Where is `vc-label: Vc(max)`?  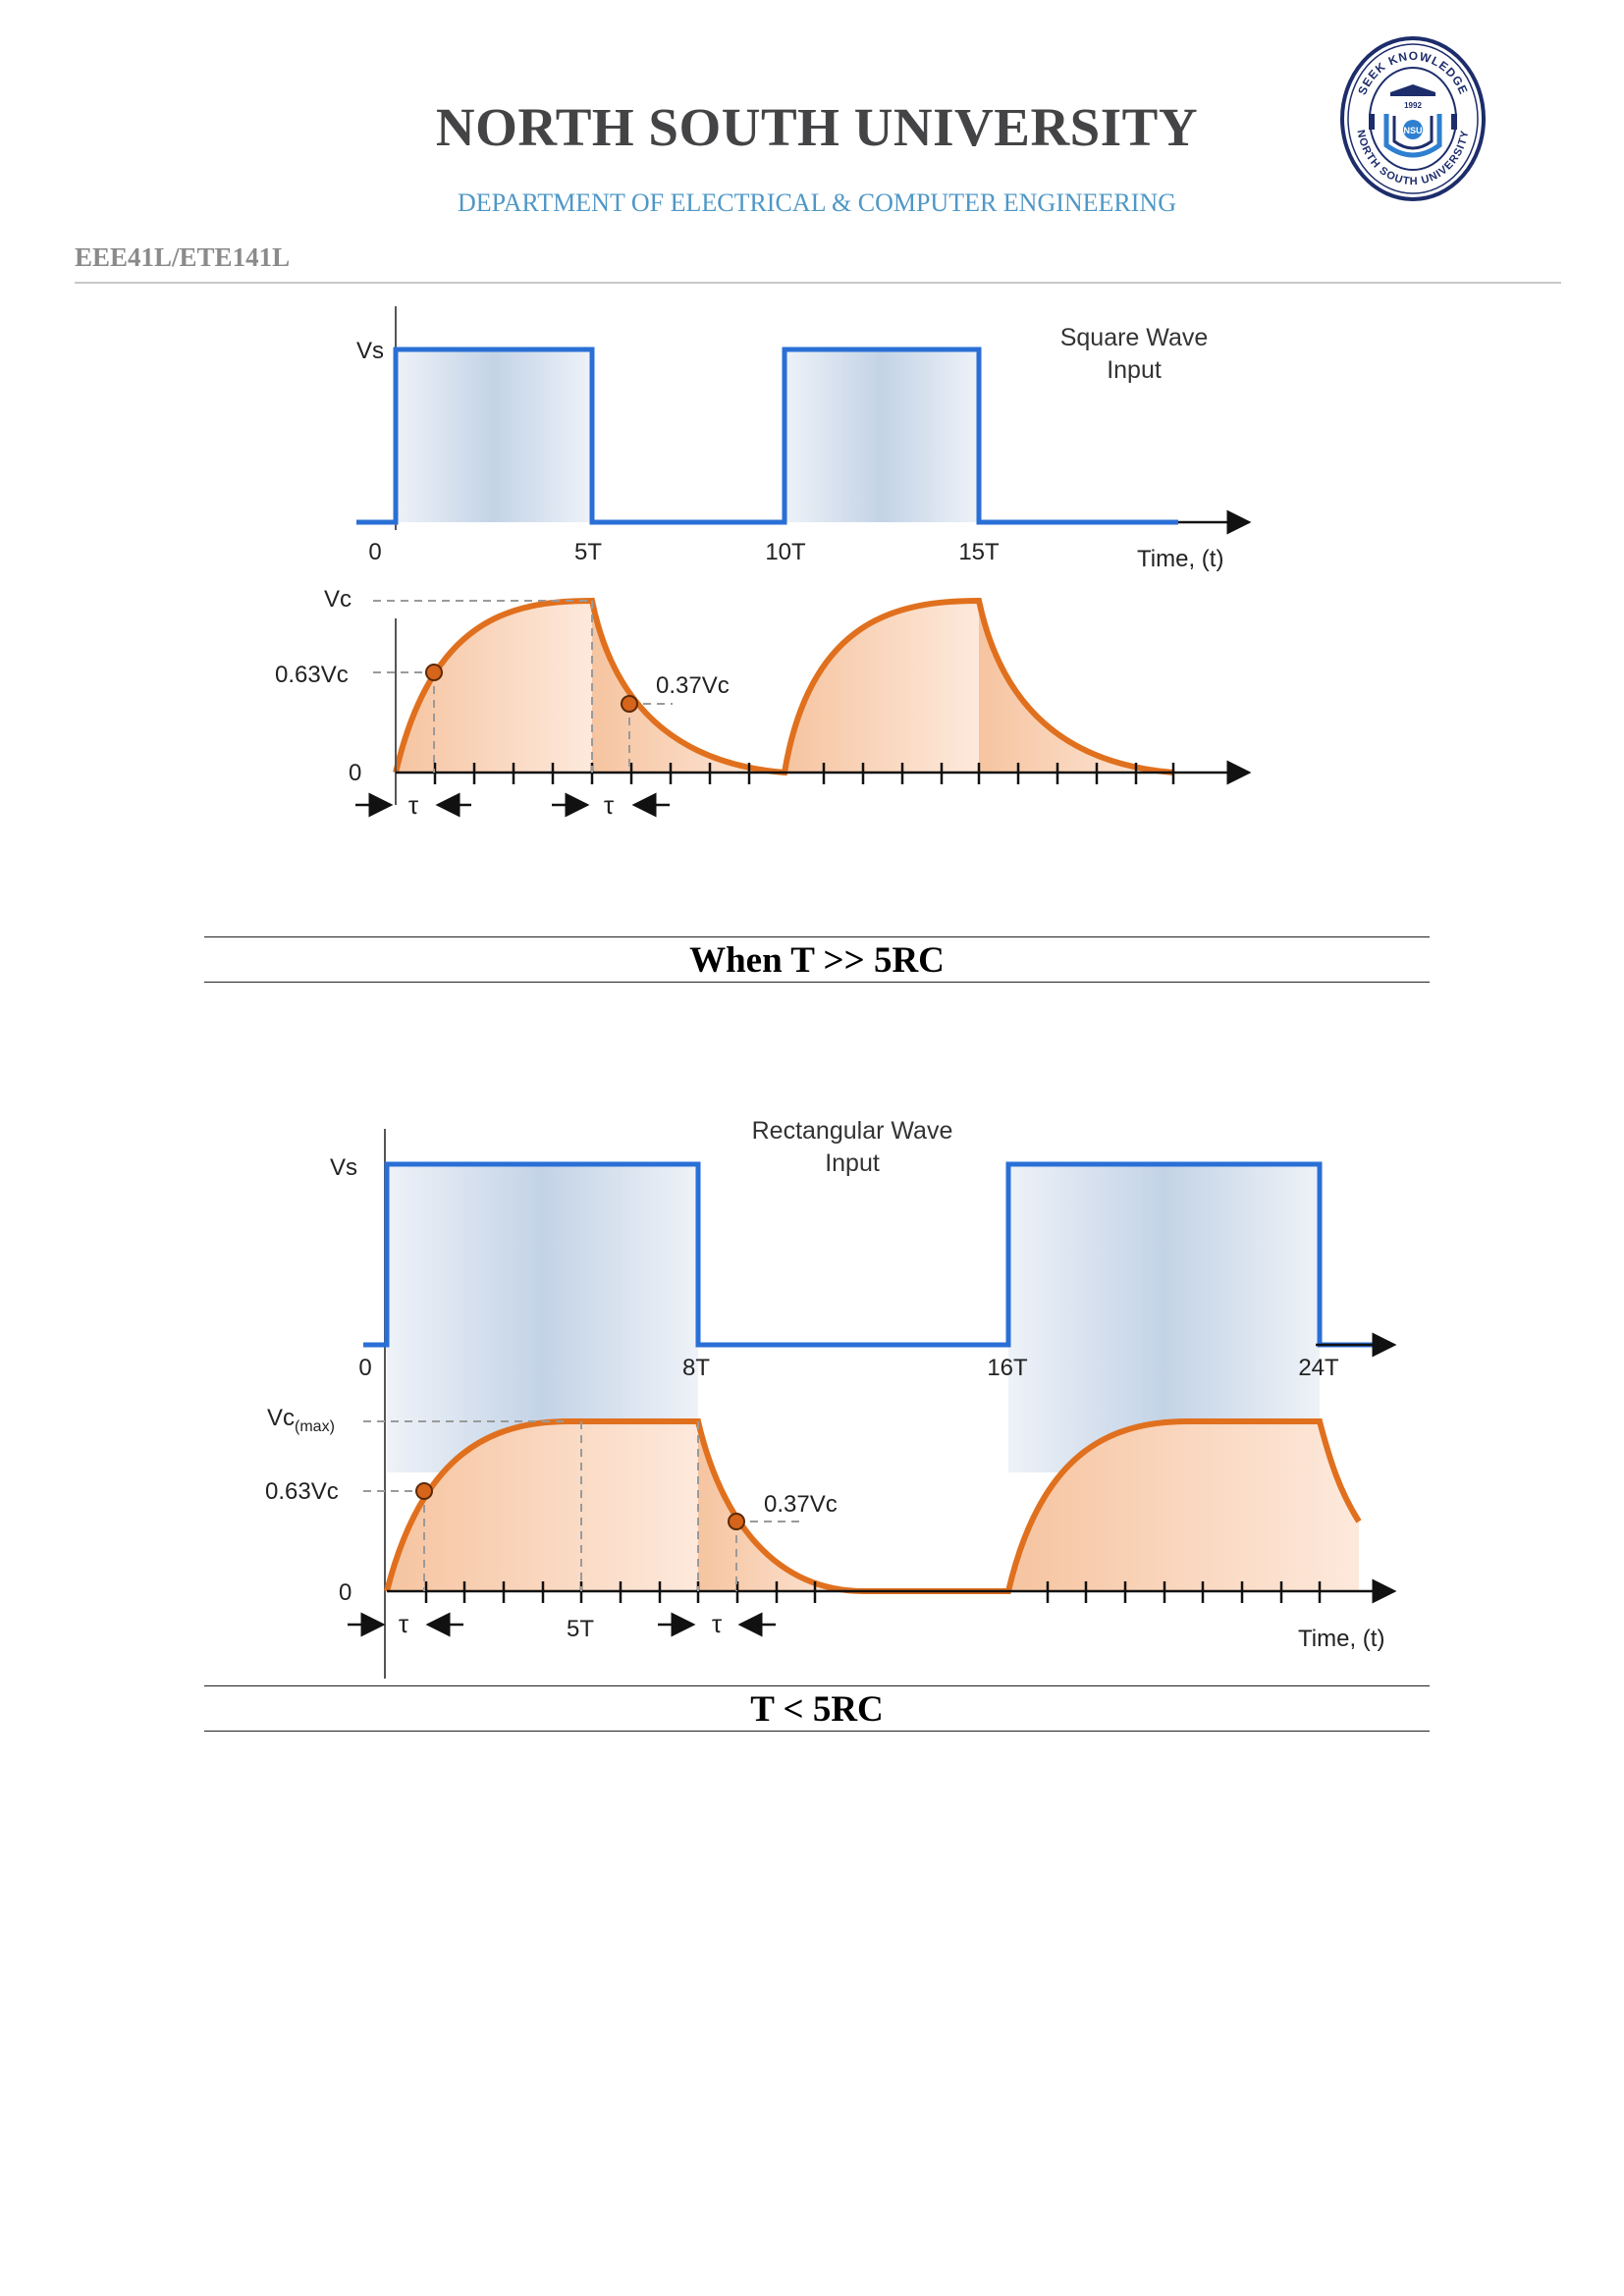
vc-label: Vc(max) is located at coordinates (301, 1420).